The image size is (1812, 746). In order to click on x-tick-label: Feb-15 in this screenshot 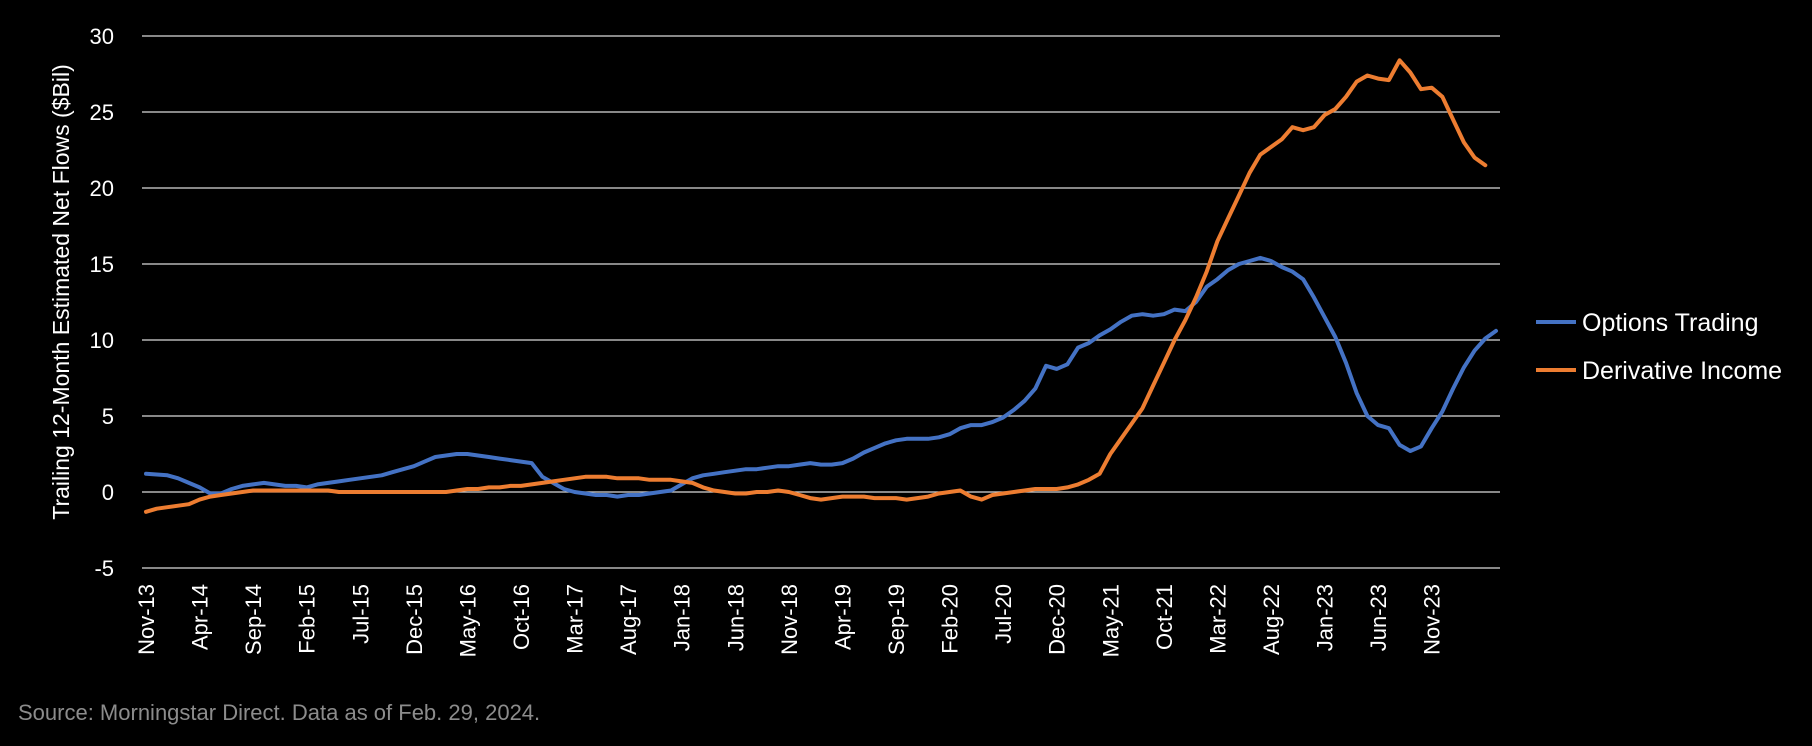, I will do `click(307, 619)`.